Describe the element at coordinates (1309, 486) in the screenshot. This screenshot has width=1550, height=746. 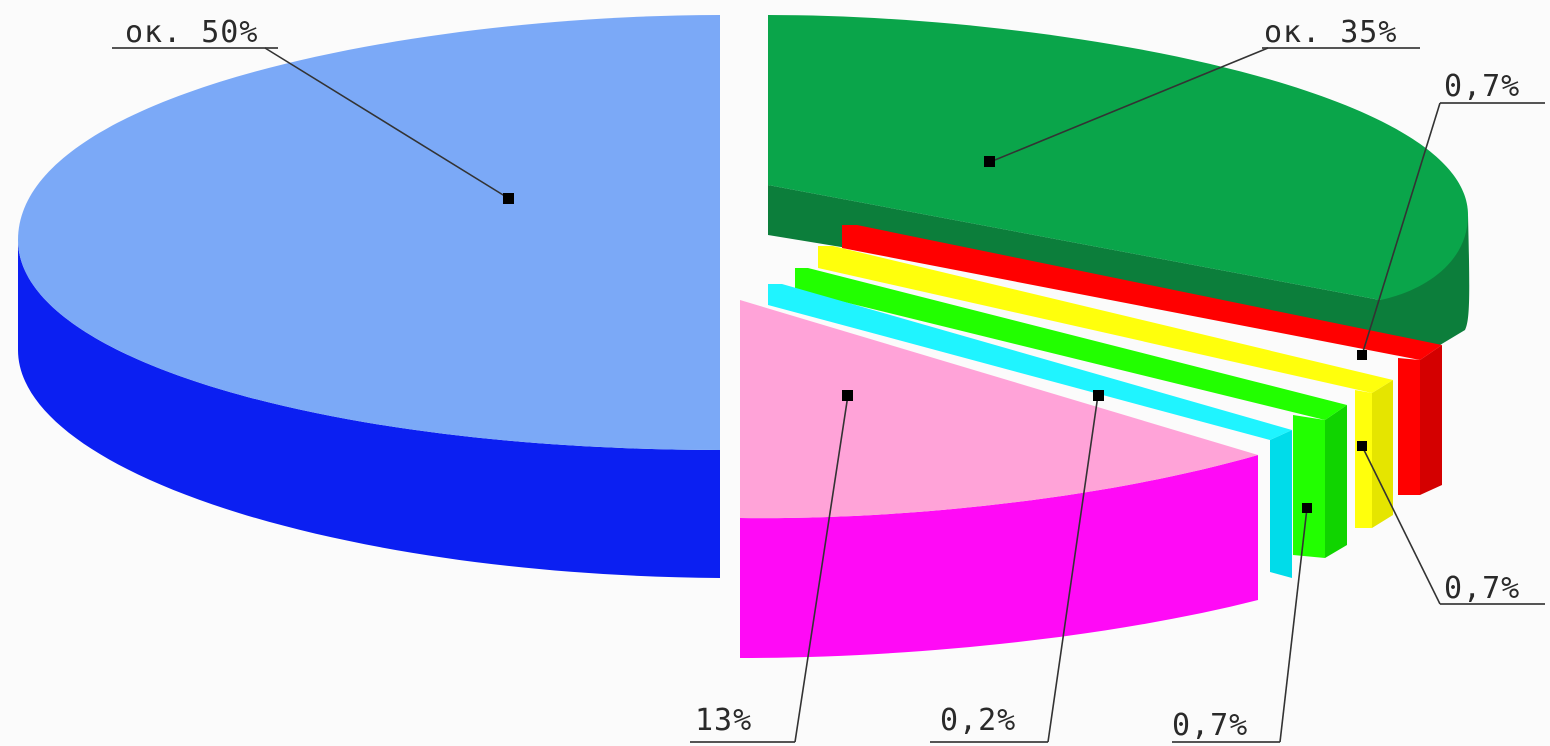
I see `slice-lightgreen-front` at that location.